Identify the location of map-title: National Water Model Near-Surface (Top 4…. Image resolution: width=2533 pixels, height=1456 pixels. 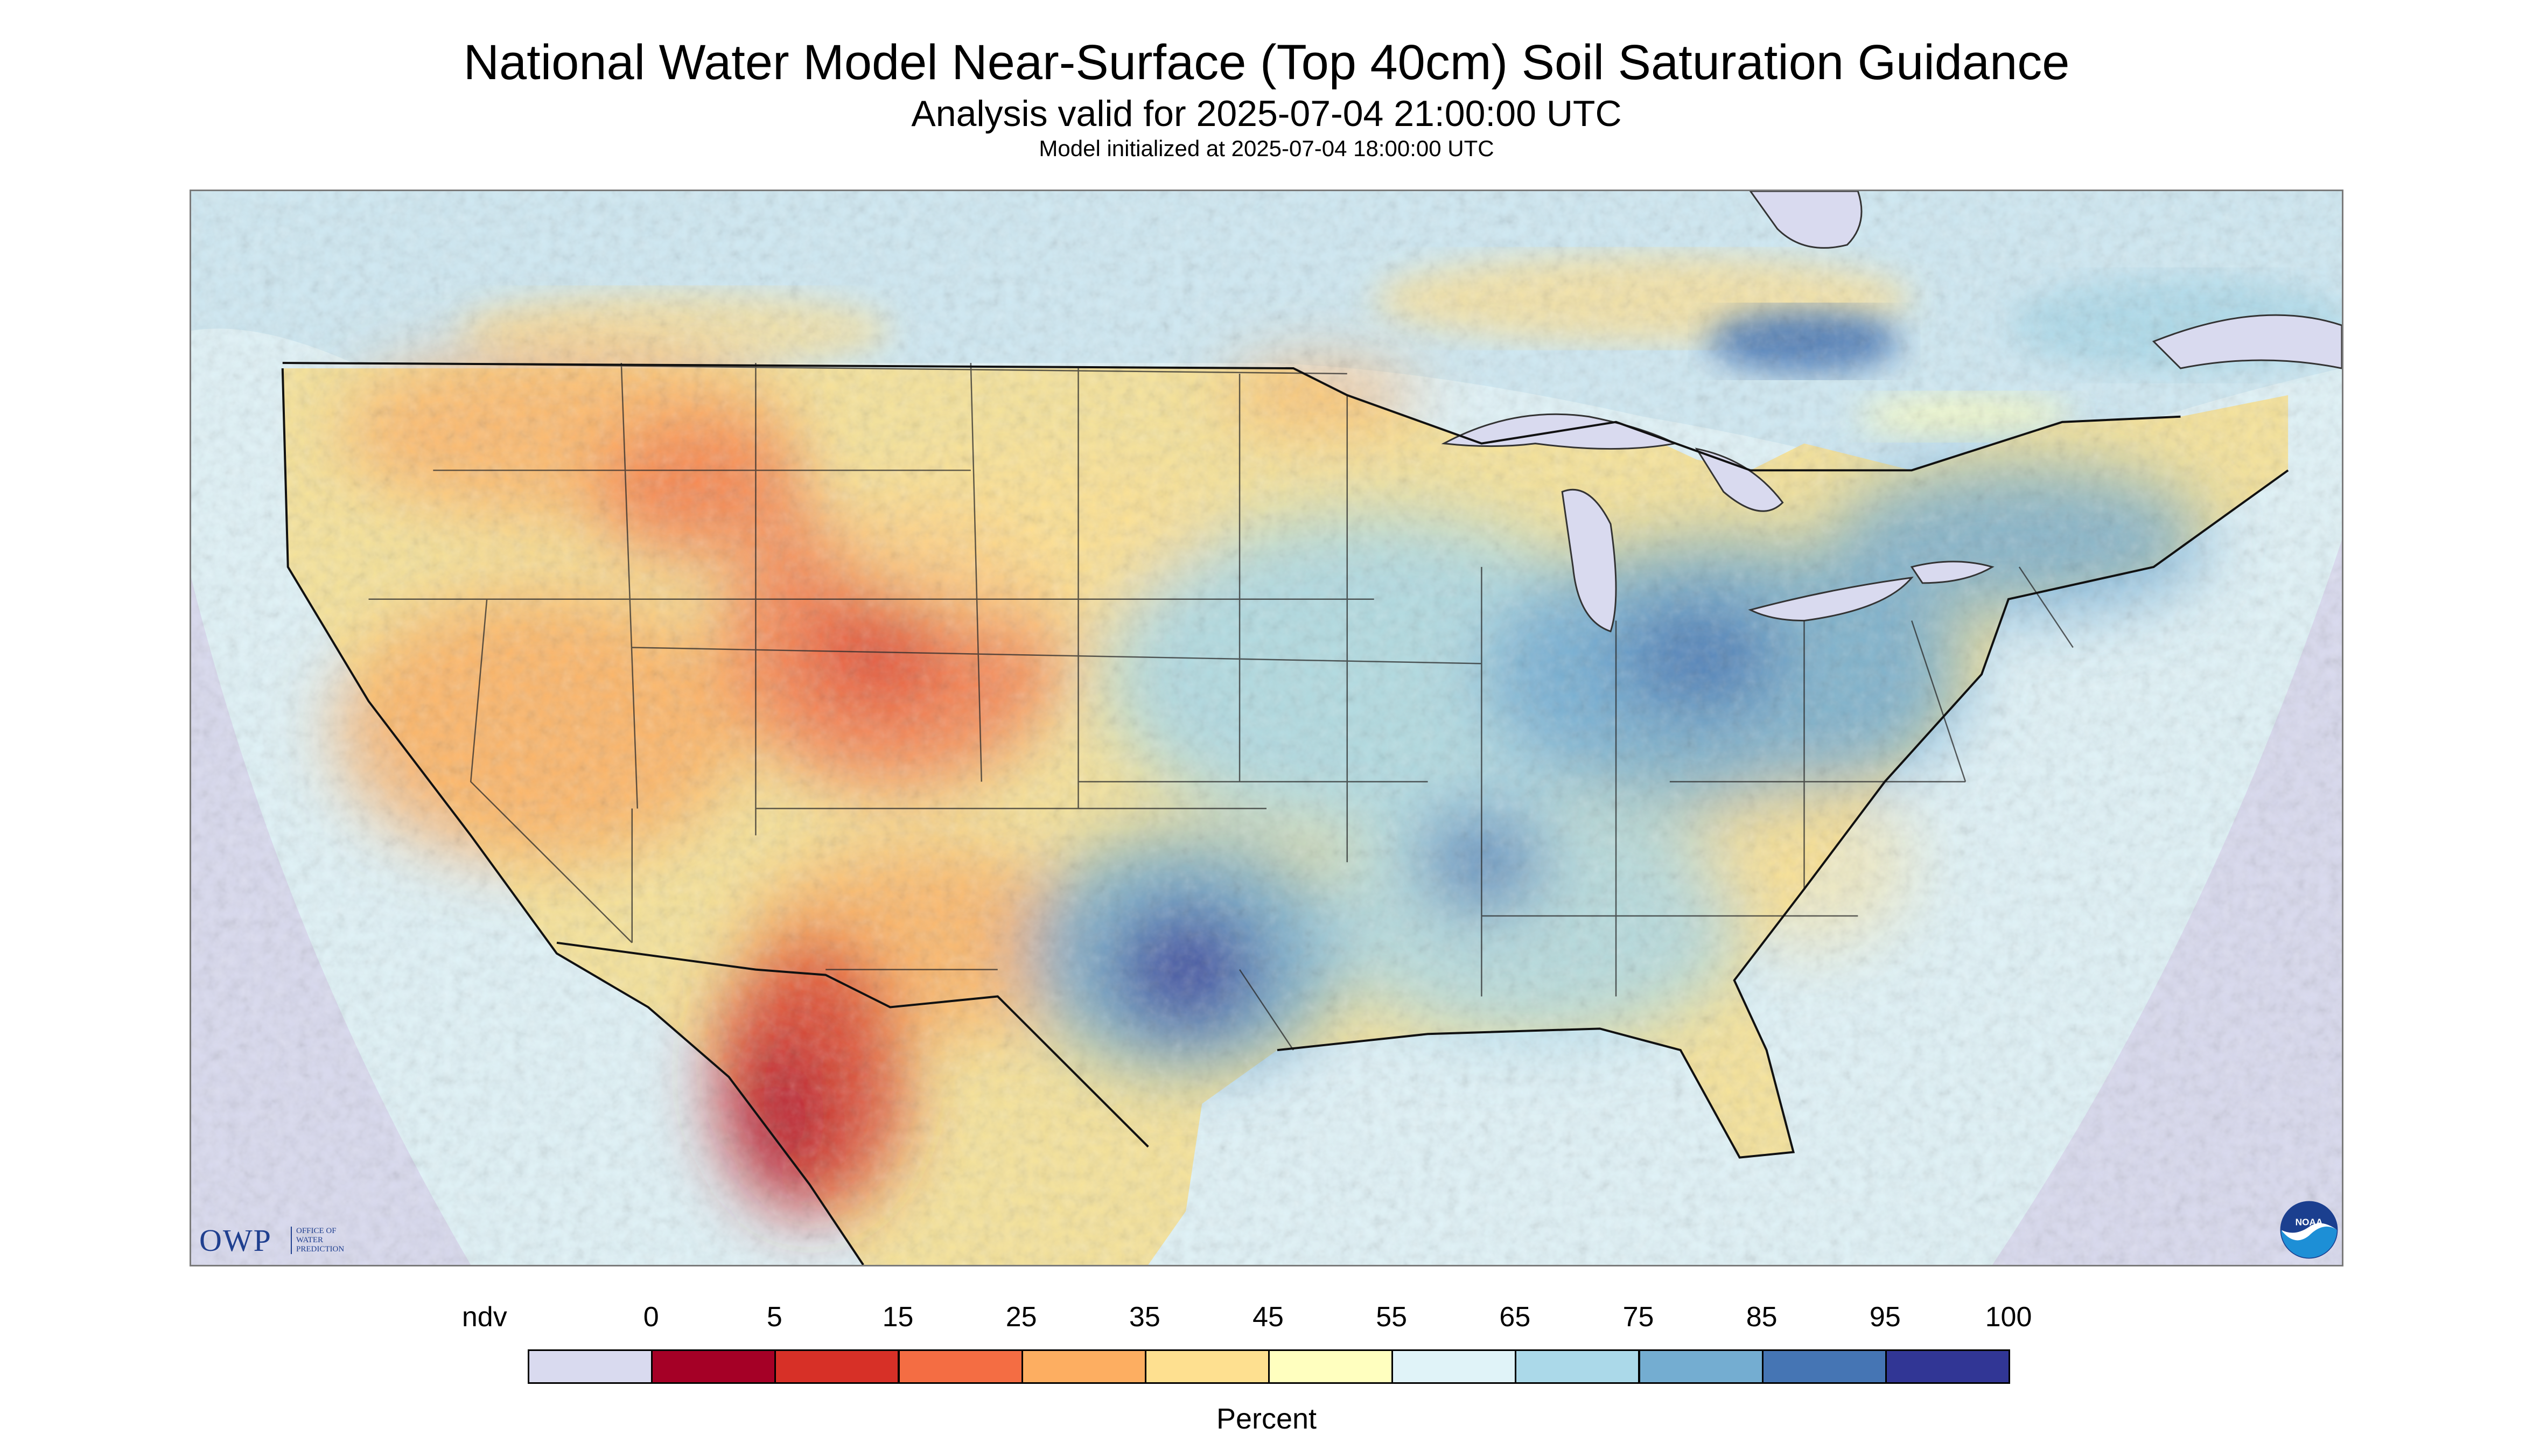
(1266, 62).